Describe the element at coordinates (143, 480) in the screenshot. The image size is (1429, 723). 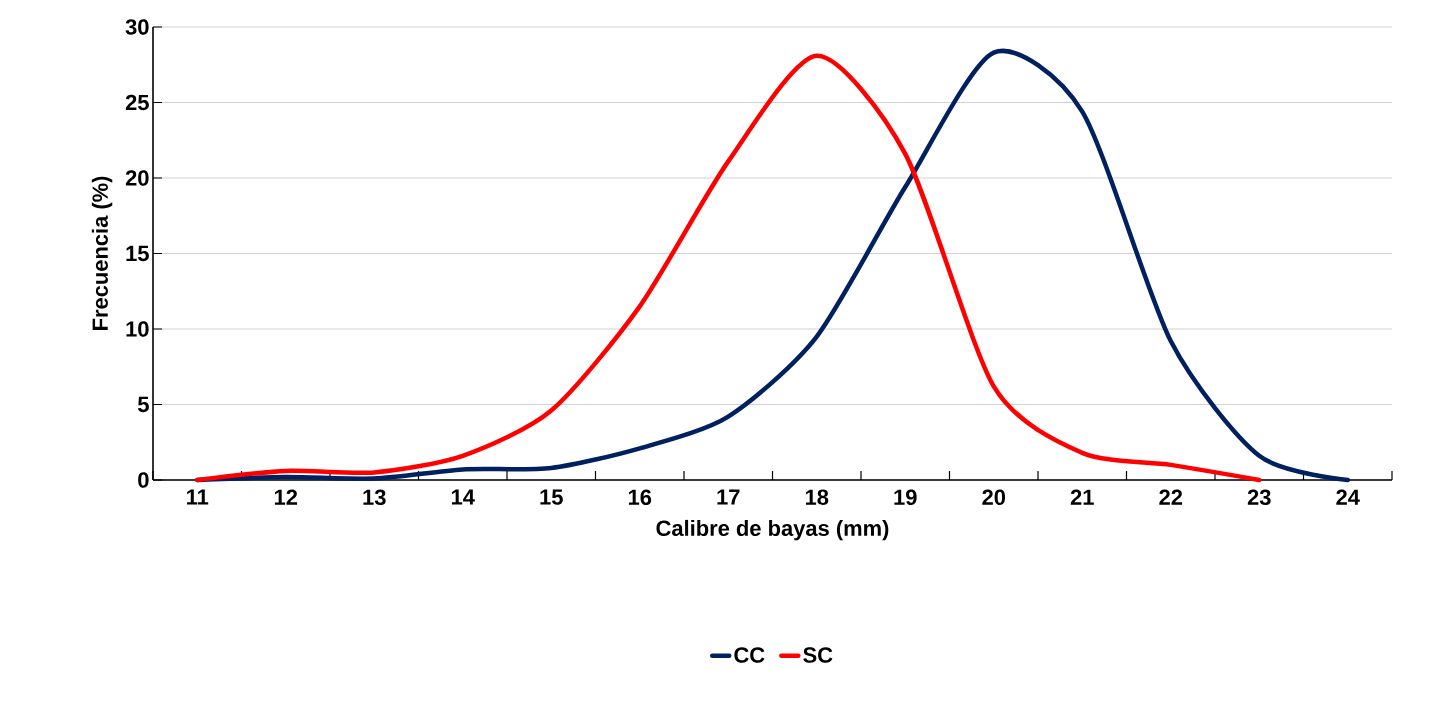
I see `y-tick-label: 0` at that location.